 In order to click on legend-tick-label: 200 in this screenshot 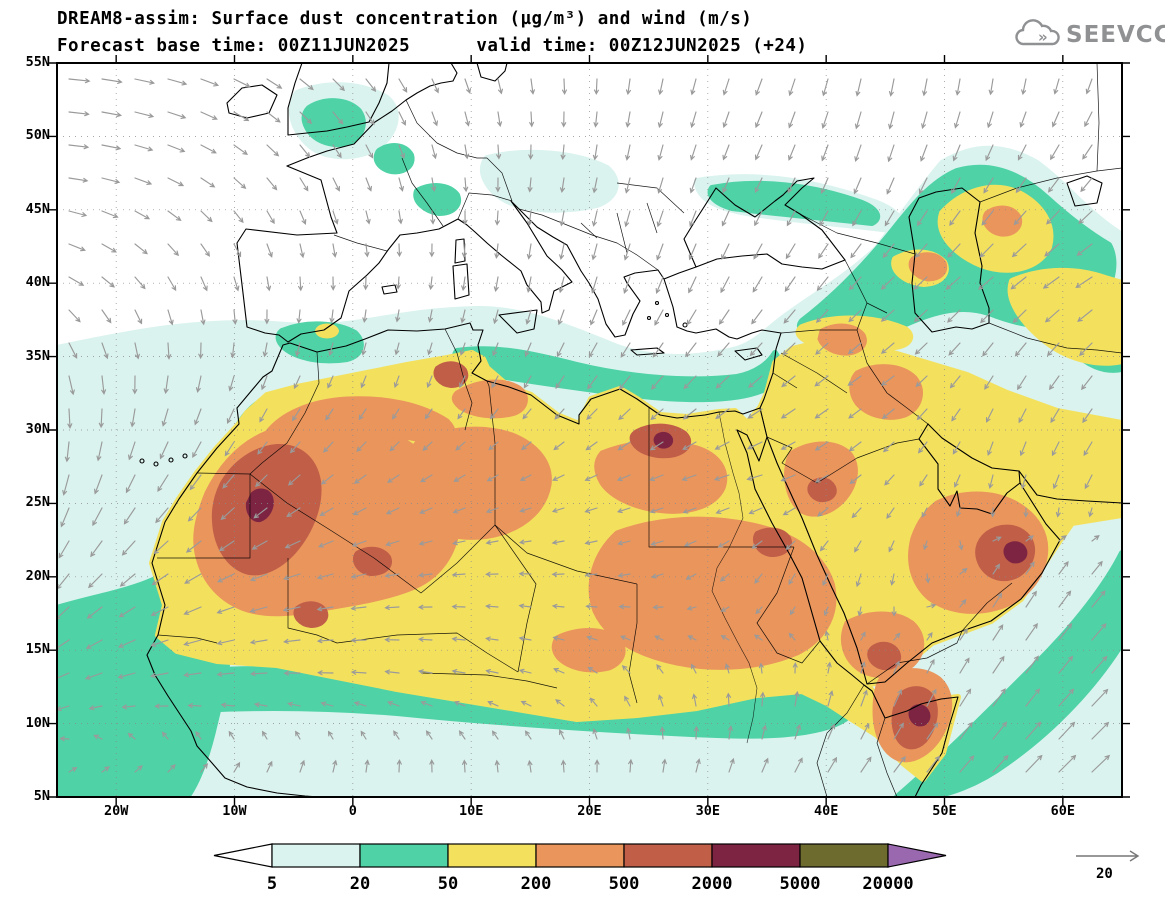, I will do `click(536, 884)`.